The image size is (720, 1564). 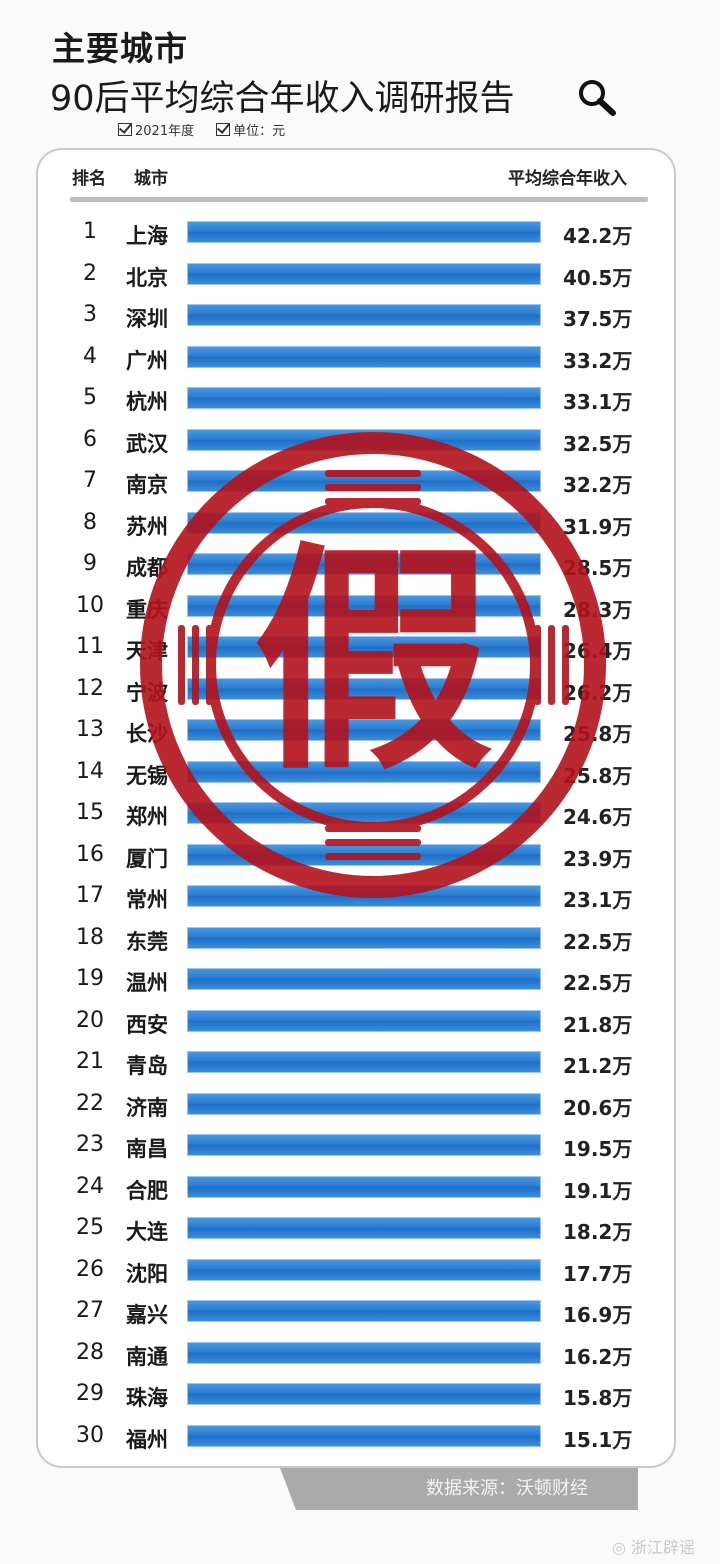 I want to click on income-value: 19.1万, so click(x=598, y=1190).